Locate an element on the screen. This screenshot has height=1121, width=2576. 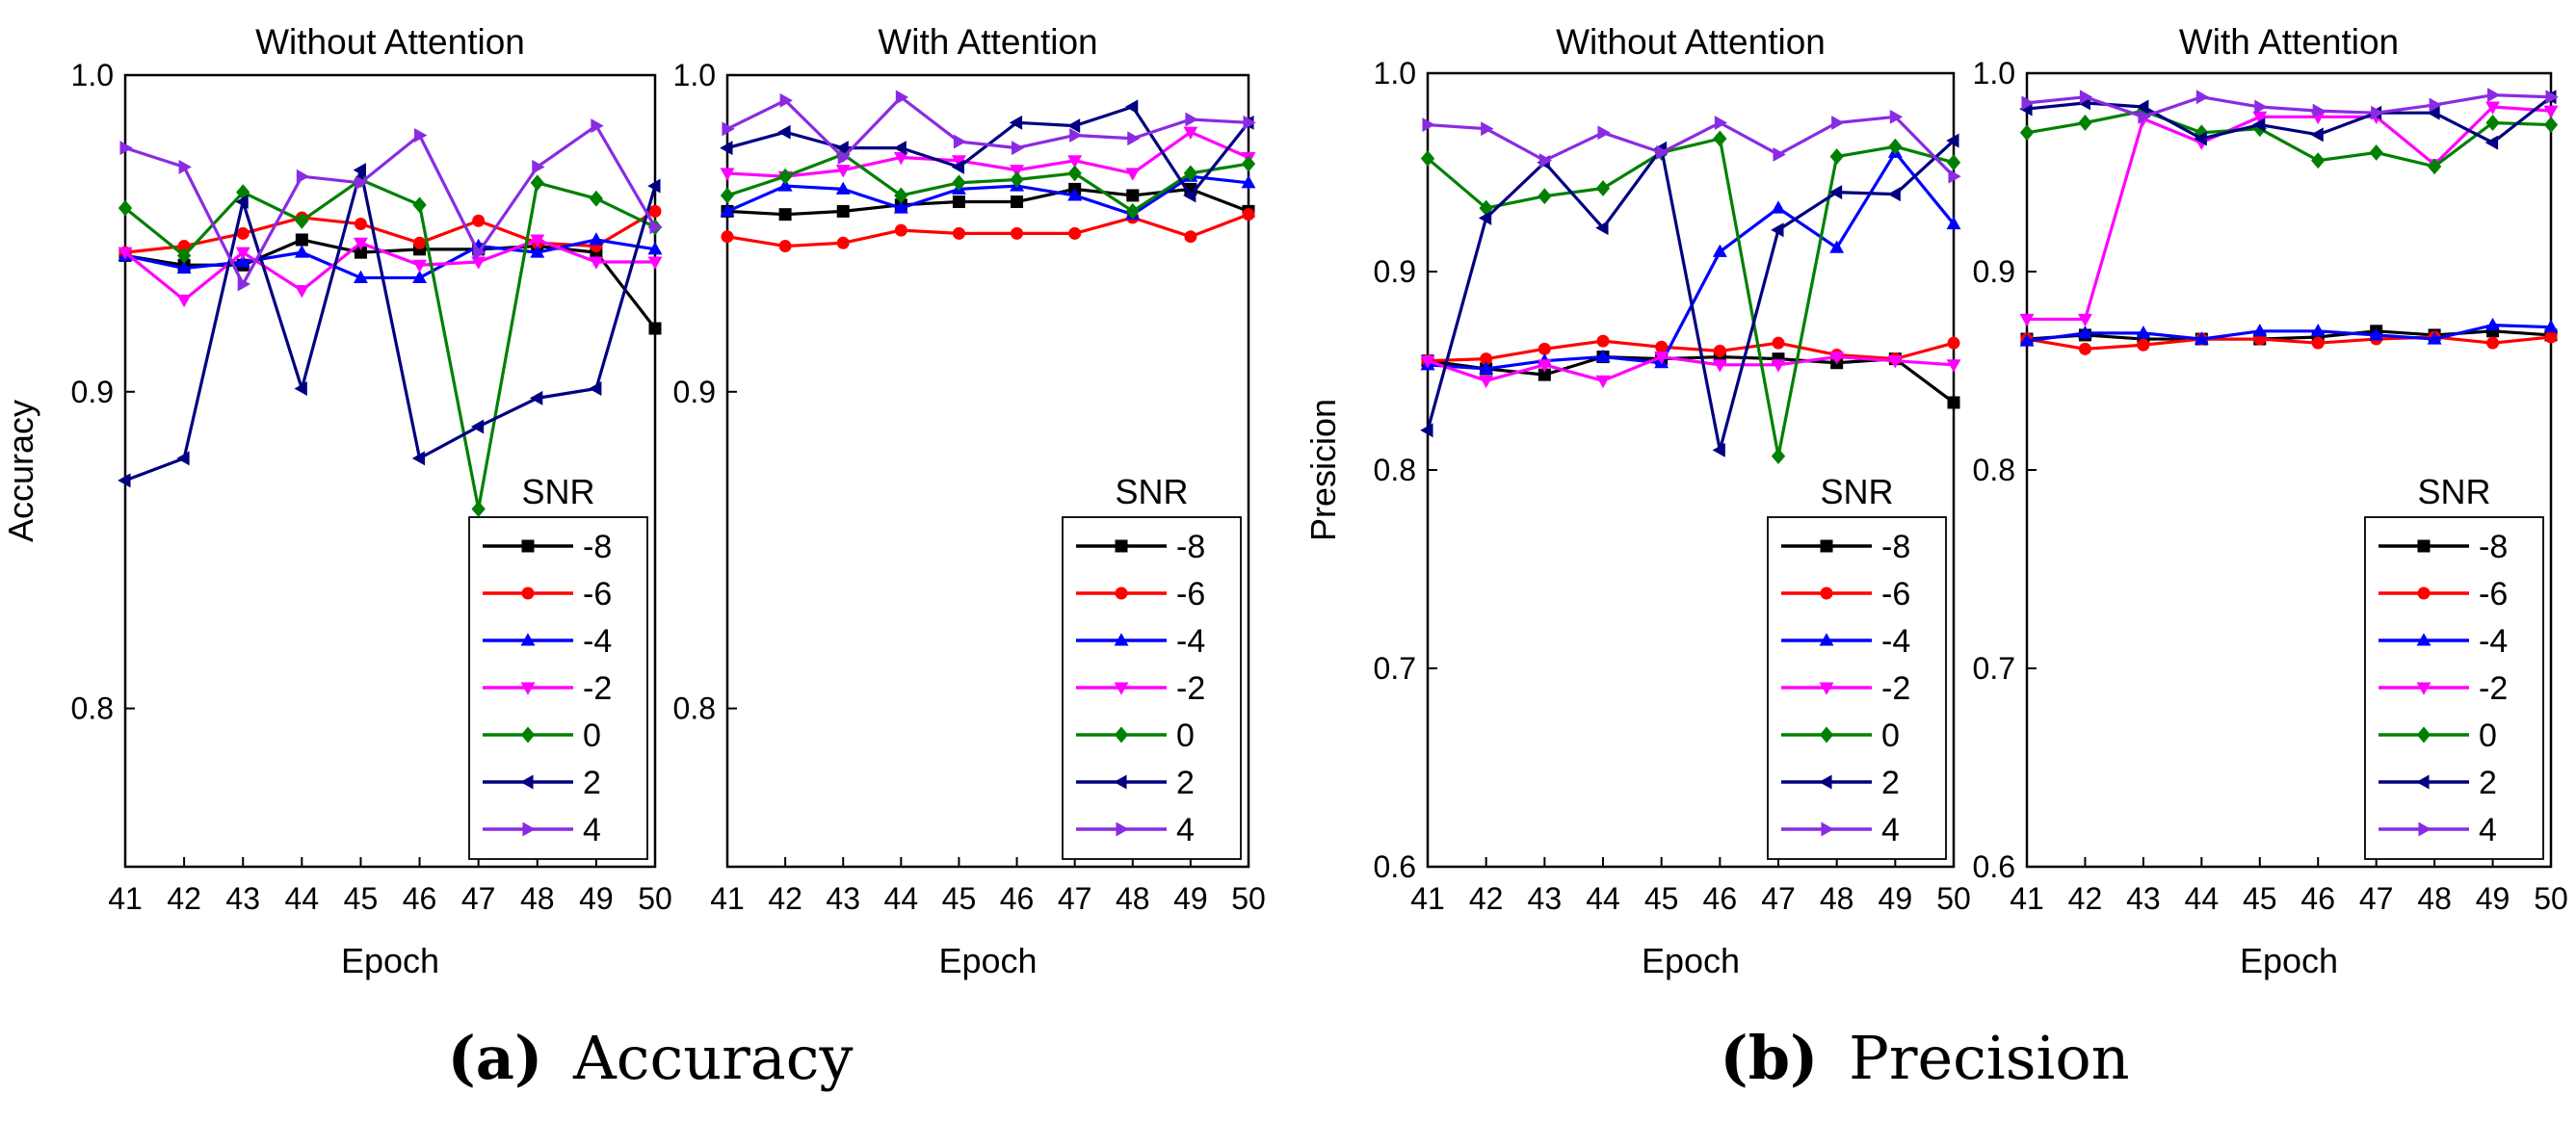
series-snr--6 is located at coordinates (1690, 351).